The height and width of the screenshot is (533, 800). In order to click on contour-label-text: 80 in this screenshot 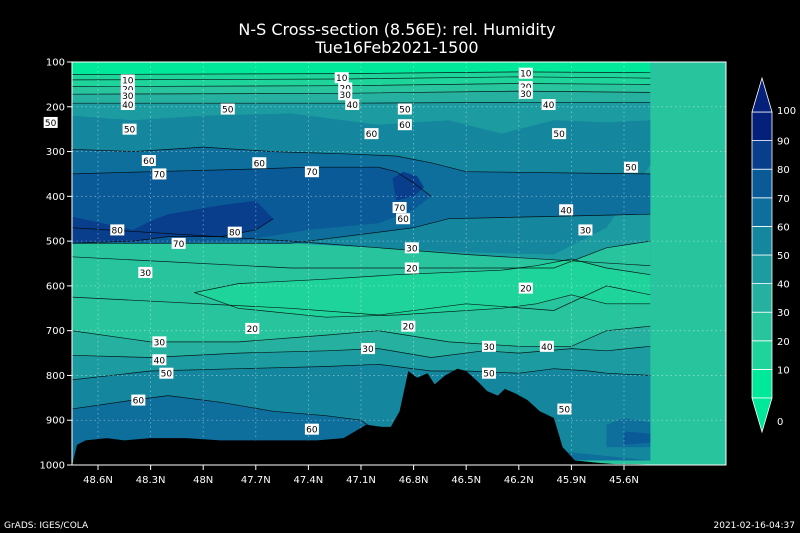, I will do `click(235, 234)`.